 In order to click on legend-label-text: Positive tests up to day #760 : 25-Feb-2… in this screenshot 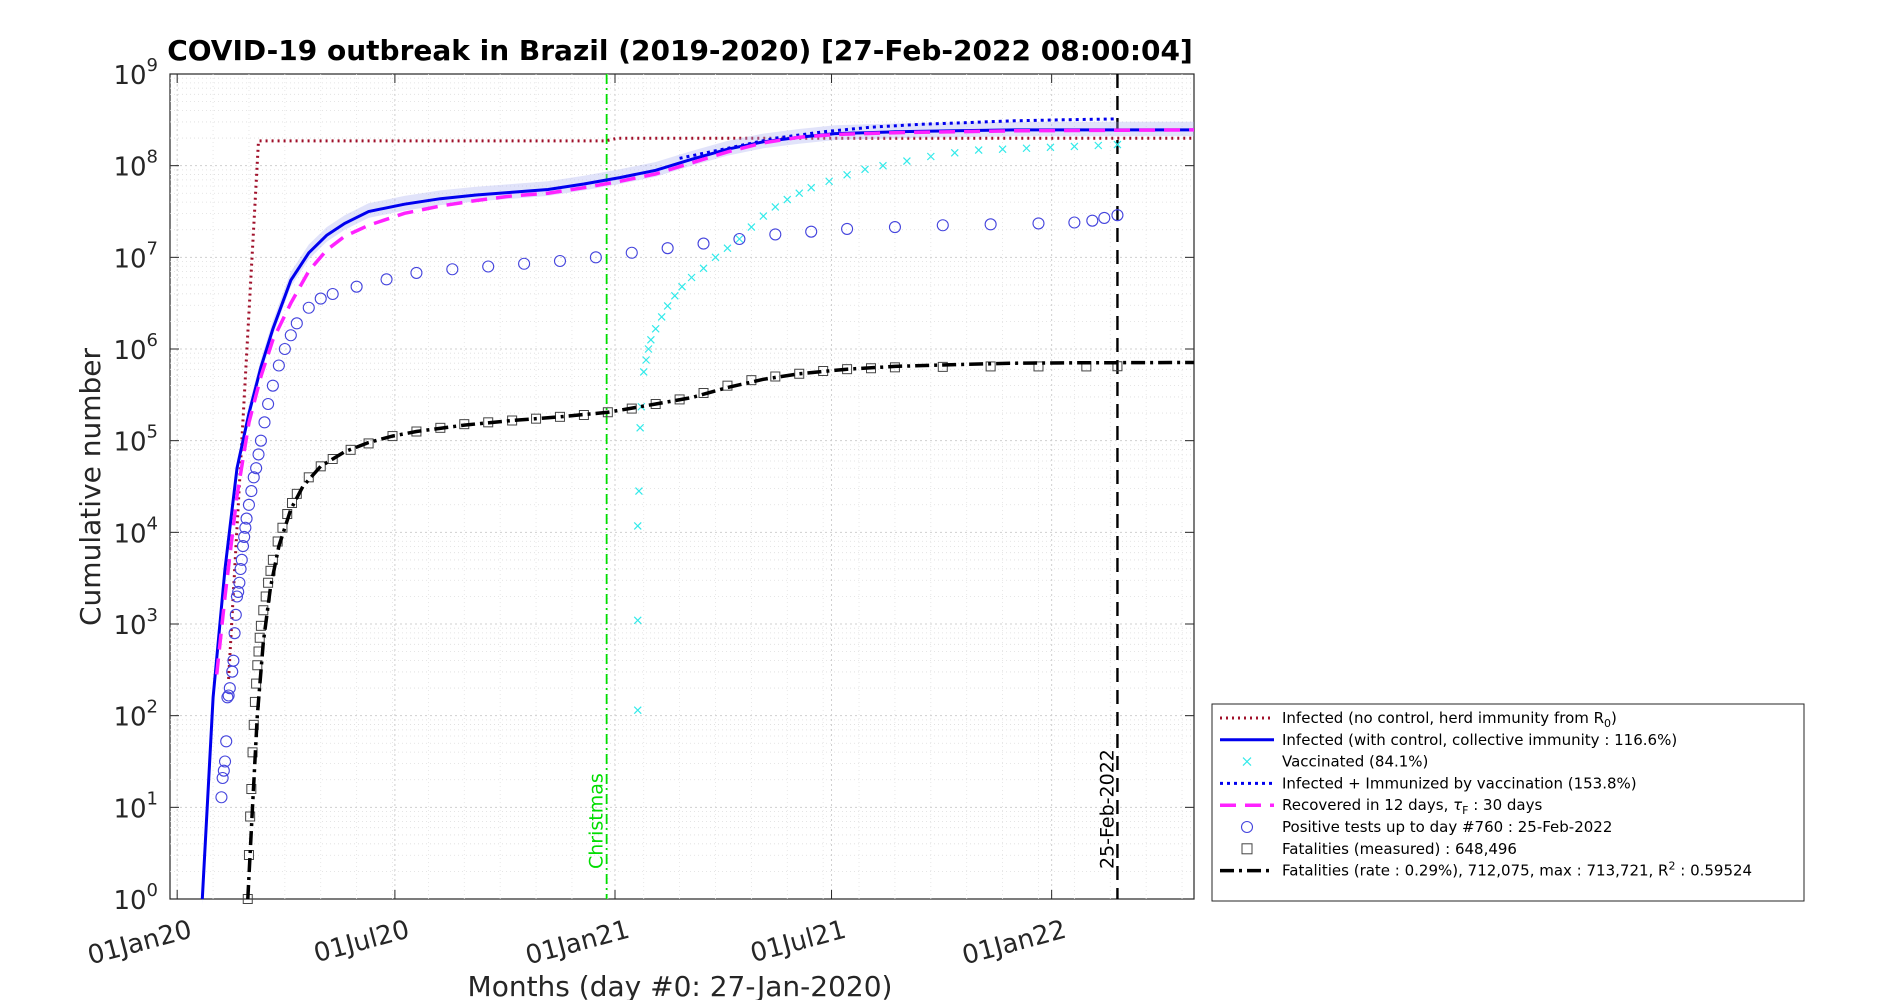, I will do `click(1447, 827)`.